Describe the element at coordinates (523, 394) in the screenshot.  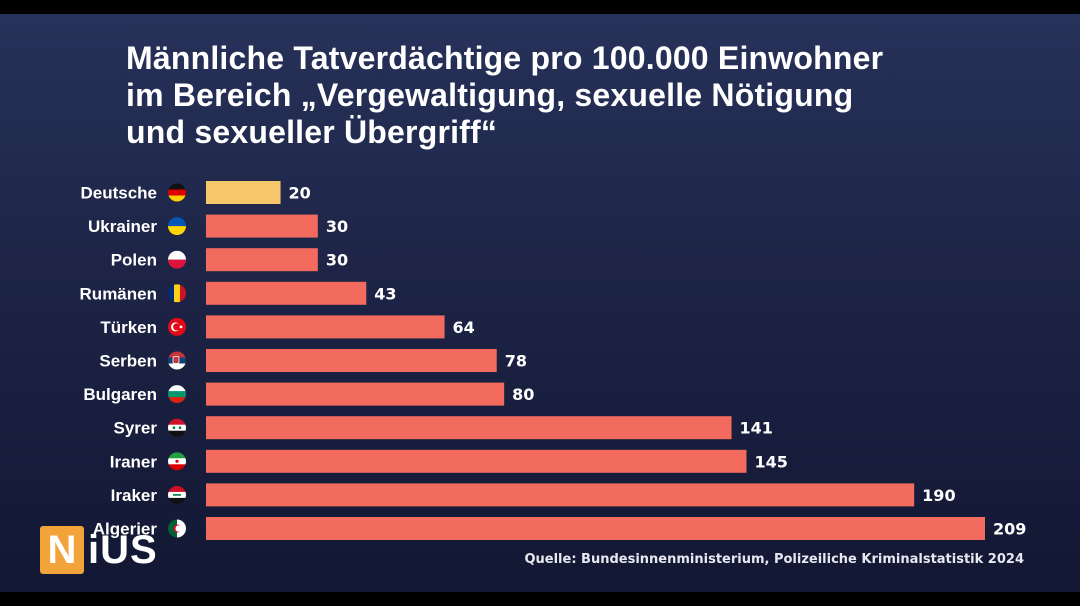
I see `data-label: 80` at that location.